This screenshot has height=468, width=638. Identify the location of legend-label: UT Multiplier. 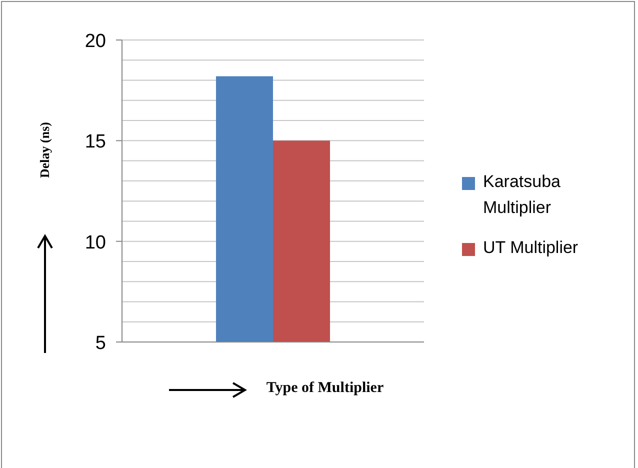
(530, 248).